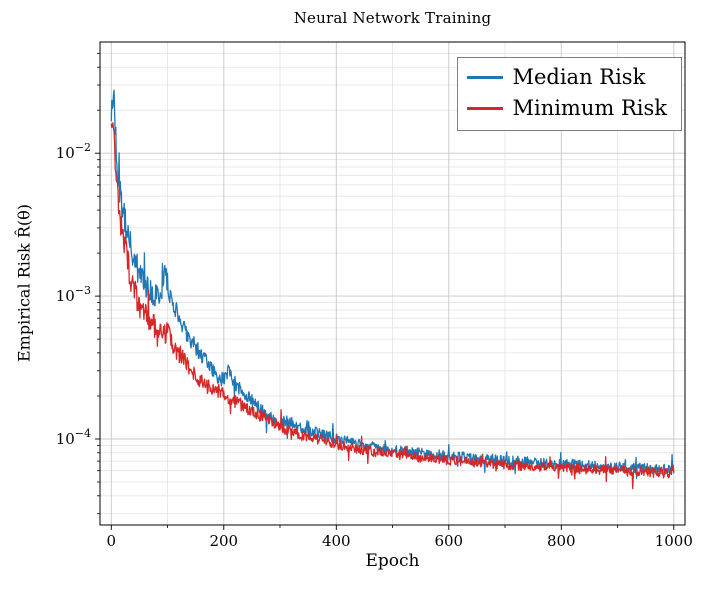 The image size is (703, 613). I want to click on x-tick-label: 400, so click(336, 541).